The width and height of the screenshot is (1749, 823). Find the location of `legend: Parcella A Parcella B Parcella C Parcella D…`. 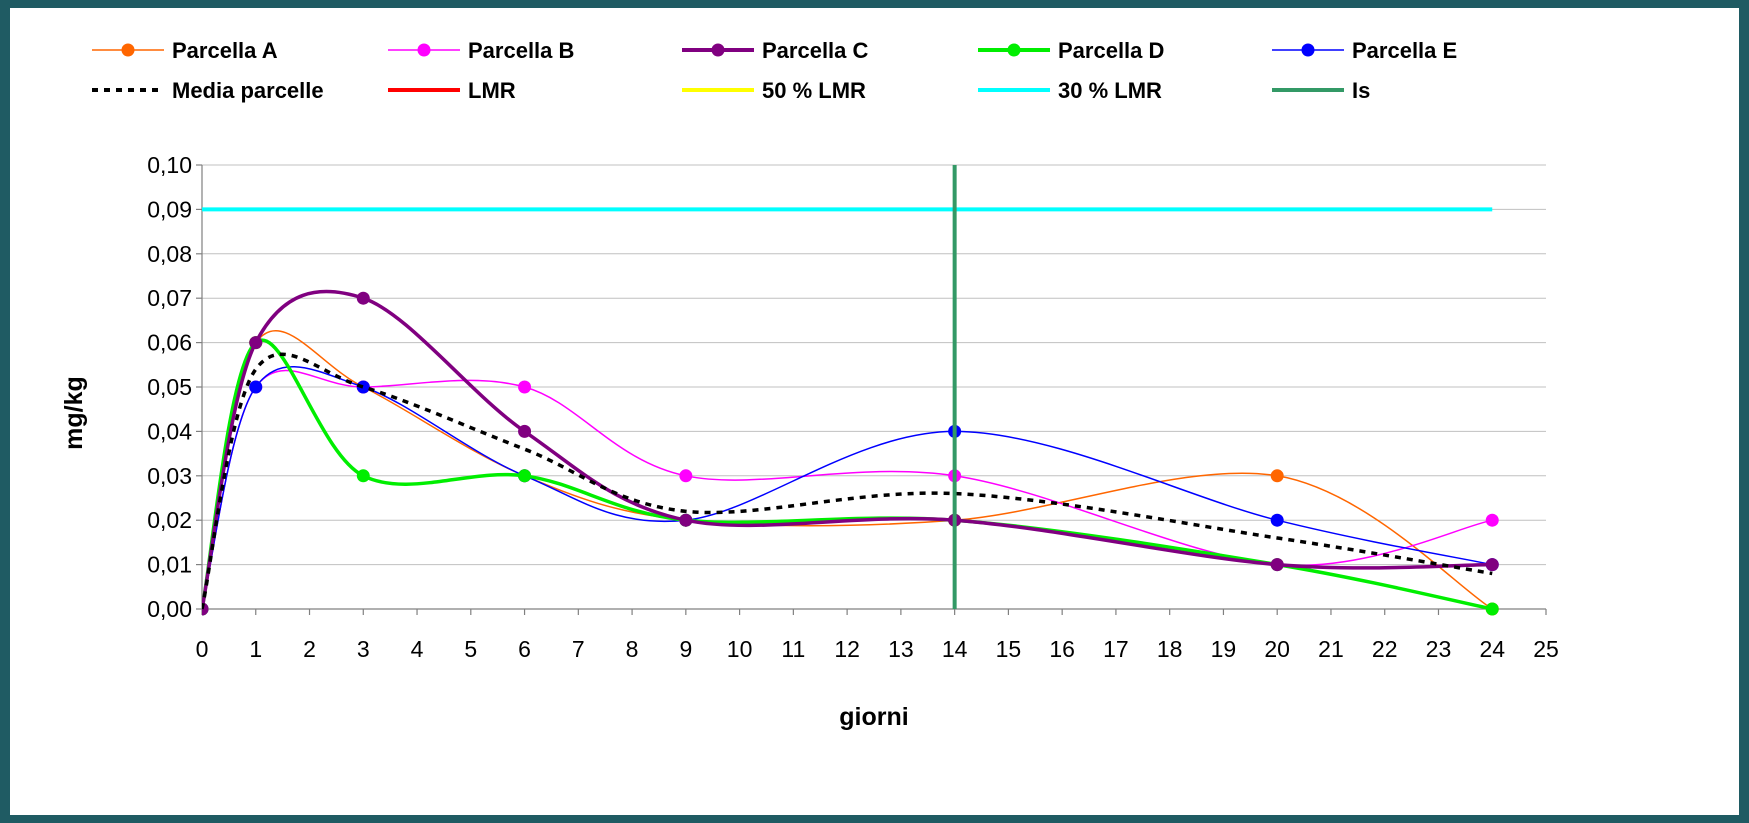

legend: Parcella A Parcella B Parcella C Parcella D… is located at coordinates (774, 70).